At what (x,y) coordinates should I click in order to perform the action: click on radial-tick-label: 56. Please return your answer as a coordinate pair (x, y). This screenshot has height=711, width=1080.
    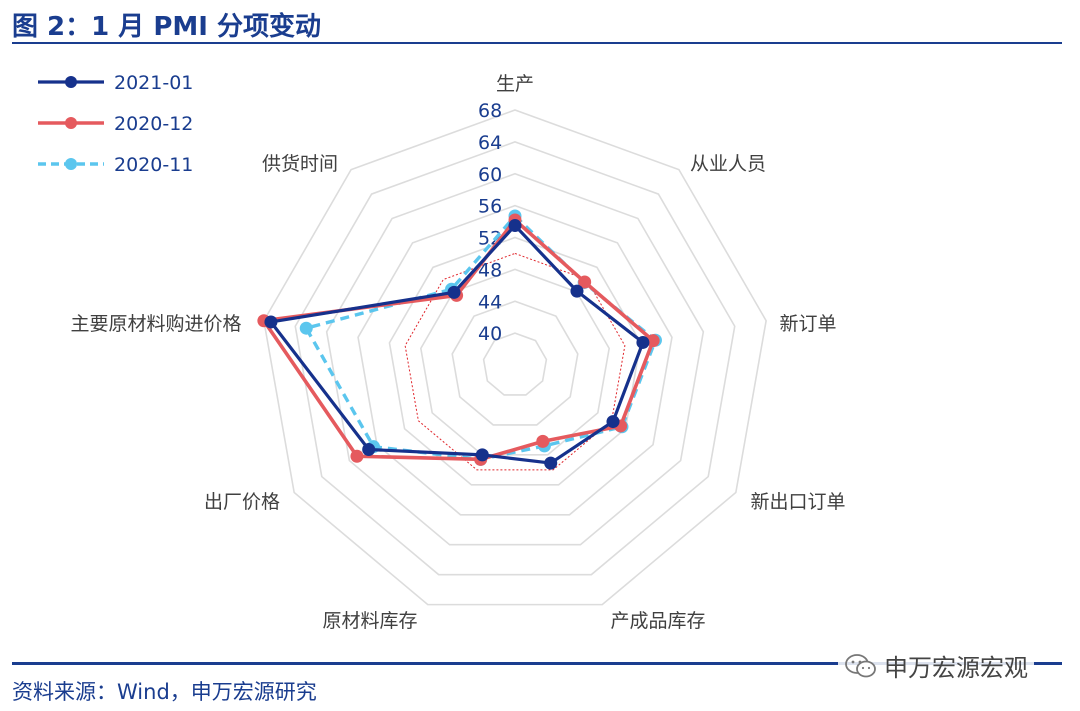
    Looking at the image, I should click on (490, 207).